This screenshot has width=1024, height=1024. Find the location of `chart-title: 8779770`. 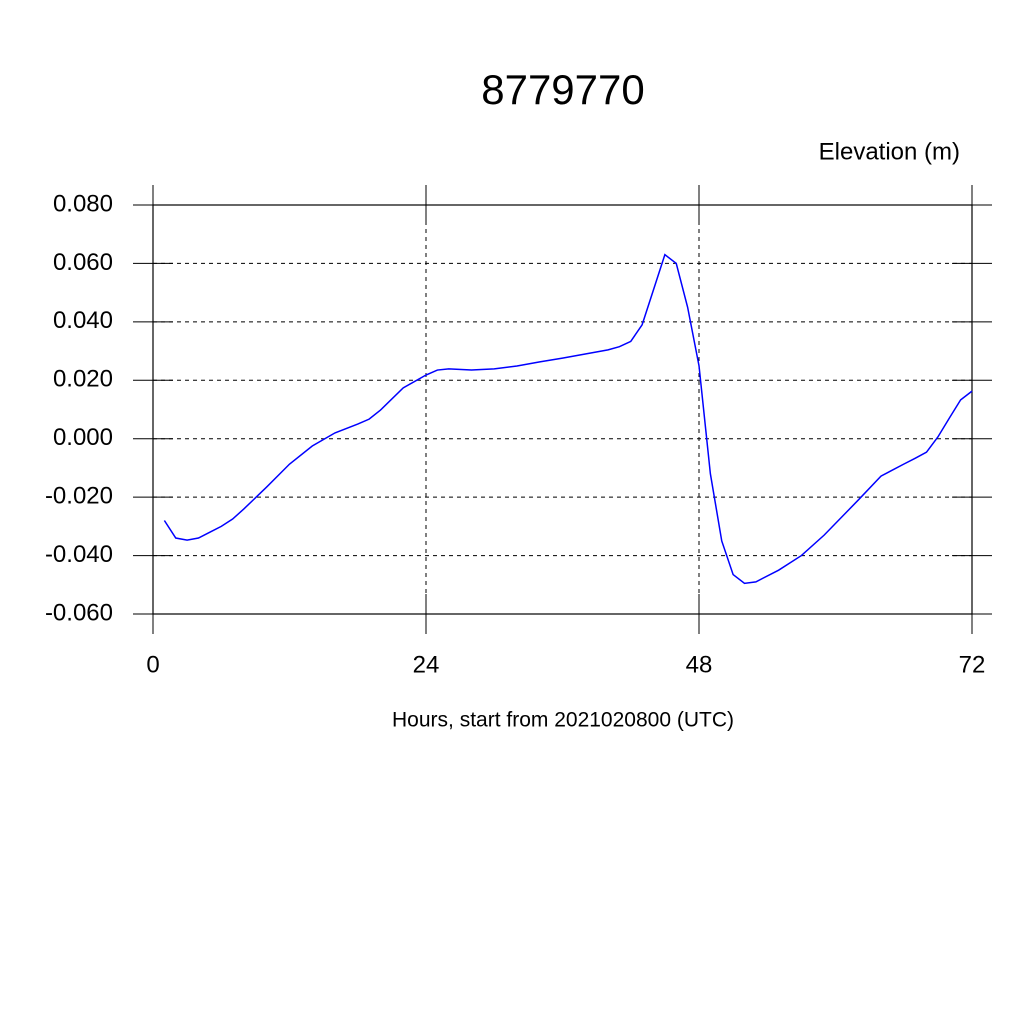

chart-title: 8779770 is located at coordinates (563, 89).